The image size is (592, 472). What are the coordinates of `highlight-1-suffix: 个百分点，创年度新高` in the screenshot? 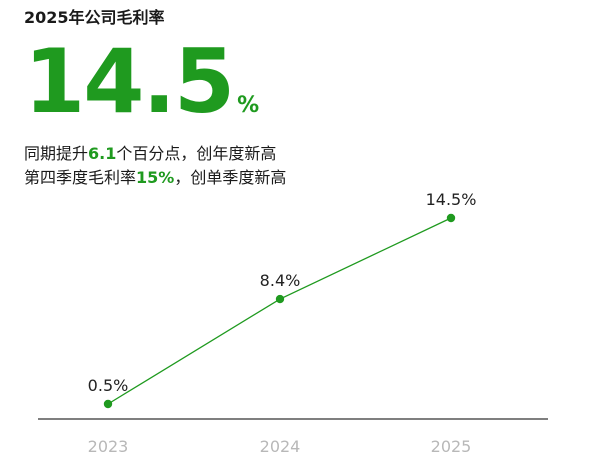 It's located at (196, 153).